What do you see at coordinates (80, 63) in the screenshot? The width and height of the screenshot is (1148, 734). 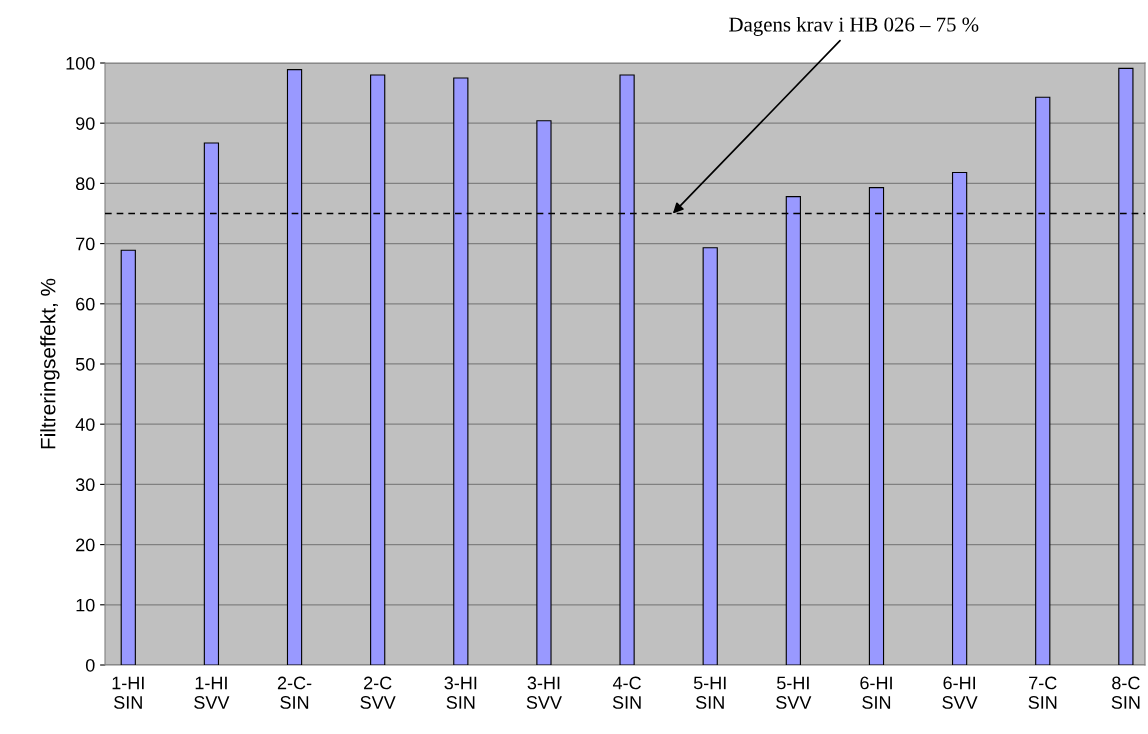 I see `y-tick-label: 100` at bounding box center [80, 63].